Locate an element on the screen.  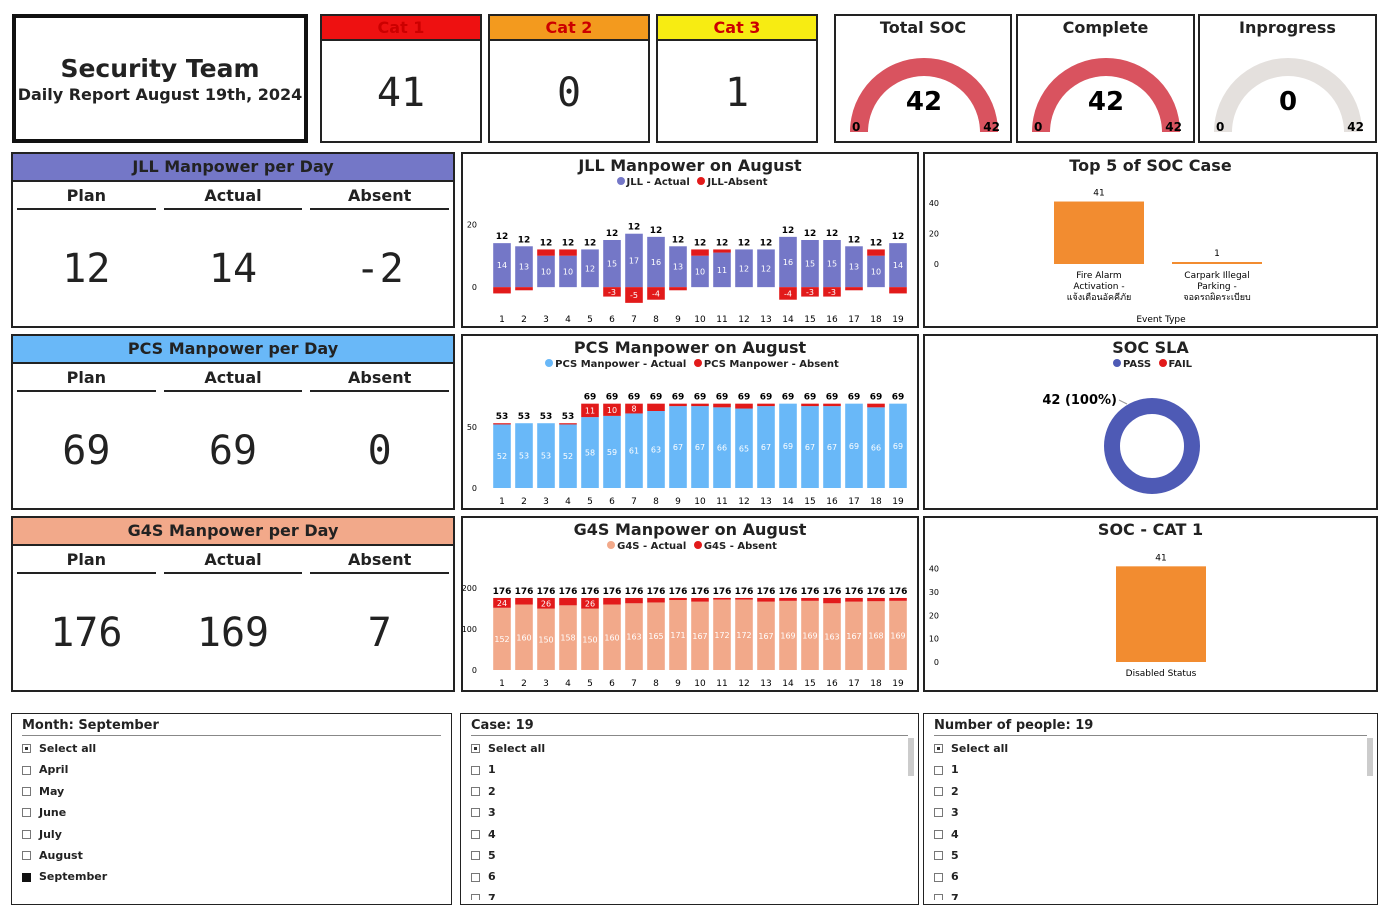
y-tick-label: 30 is located at coordinates (934, 592).